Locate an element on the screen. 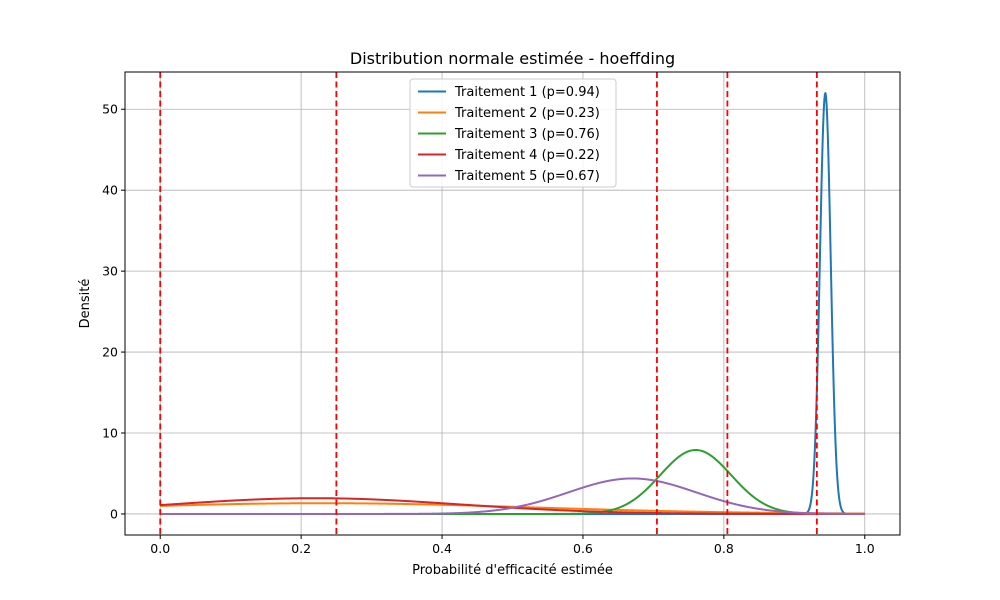 Image resolution: width=1000 pixels, height=600 pixels. y-axis-label: Densité is located at coordinates (85, 304).